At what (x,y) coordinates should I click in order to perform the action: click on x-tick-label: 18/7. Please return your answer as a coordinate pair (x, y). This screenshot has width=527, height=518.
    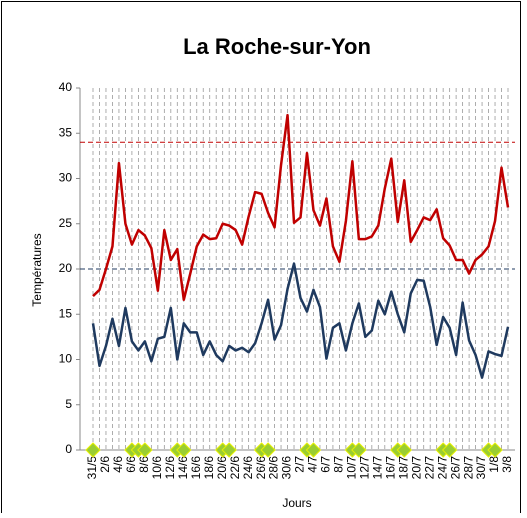
    Looking at the image, I should click on (403, 468).